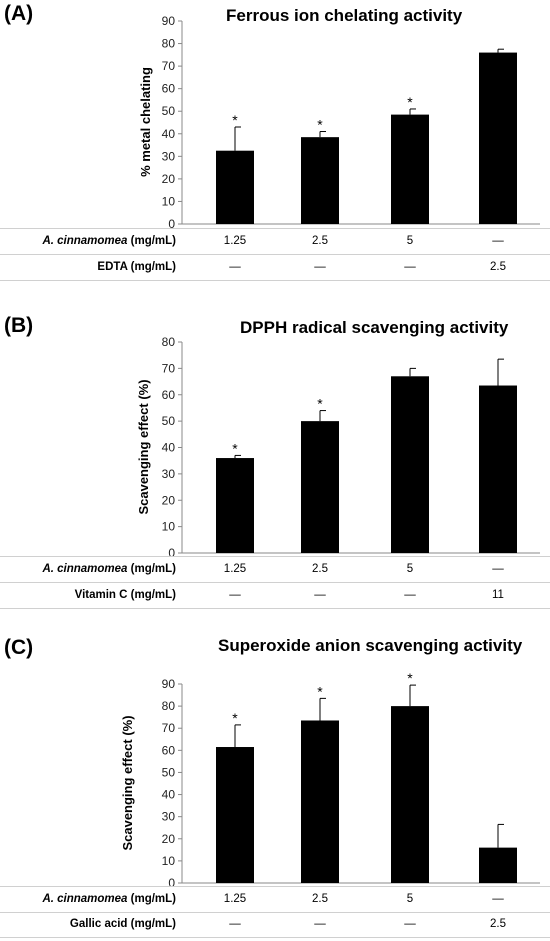 This screenshot has width=550, height=941. I want to click on row-label: Gallic acid (mg/mL), so click(88, 924).